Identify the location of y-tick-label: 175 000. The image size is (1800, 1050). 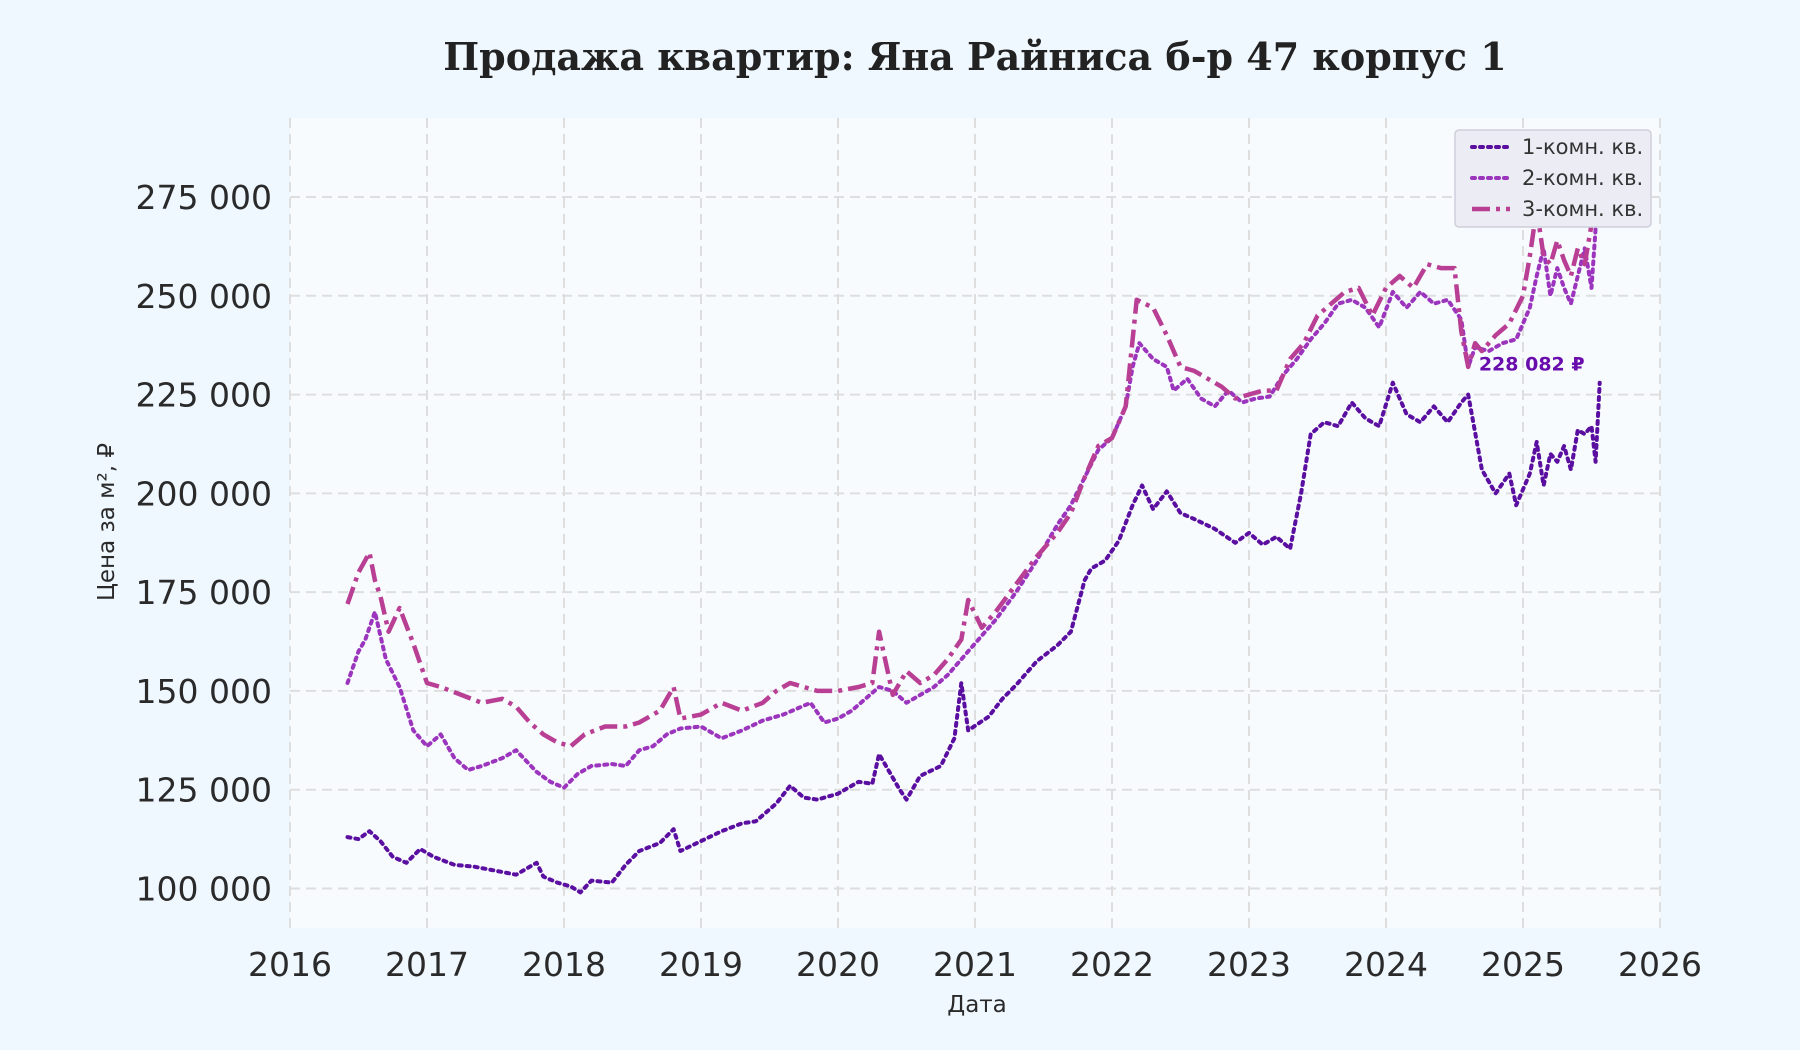
(204, 592).